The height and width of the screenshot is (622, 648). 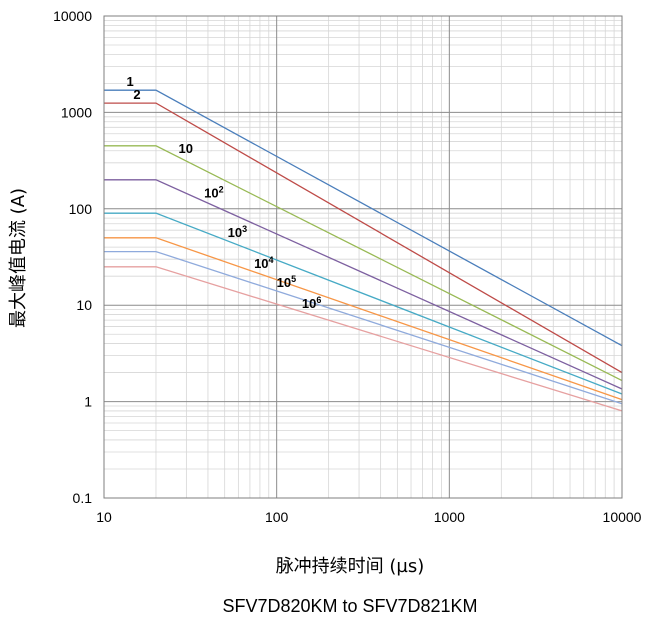 I want to click on series-label: 103, so click(x=237, y=232).